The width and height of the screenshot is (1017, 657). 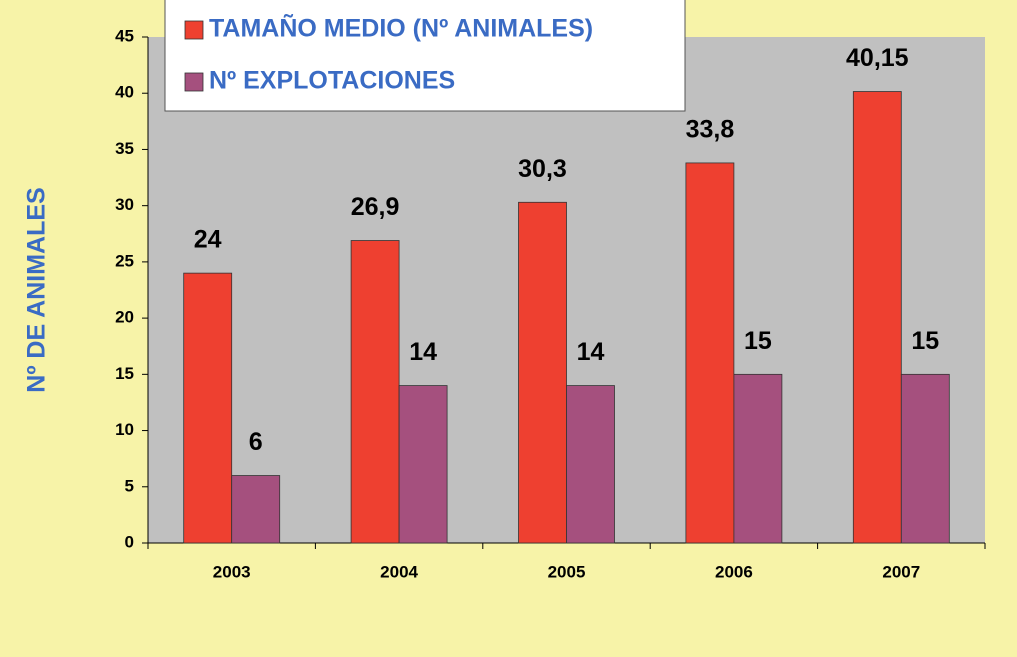 What do you see at coordinates (425, 56) in the screenshot?
I see `legend-box` at bounding box center [425, 56].